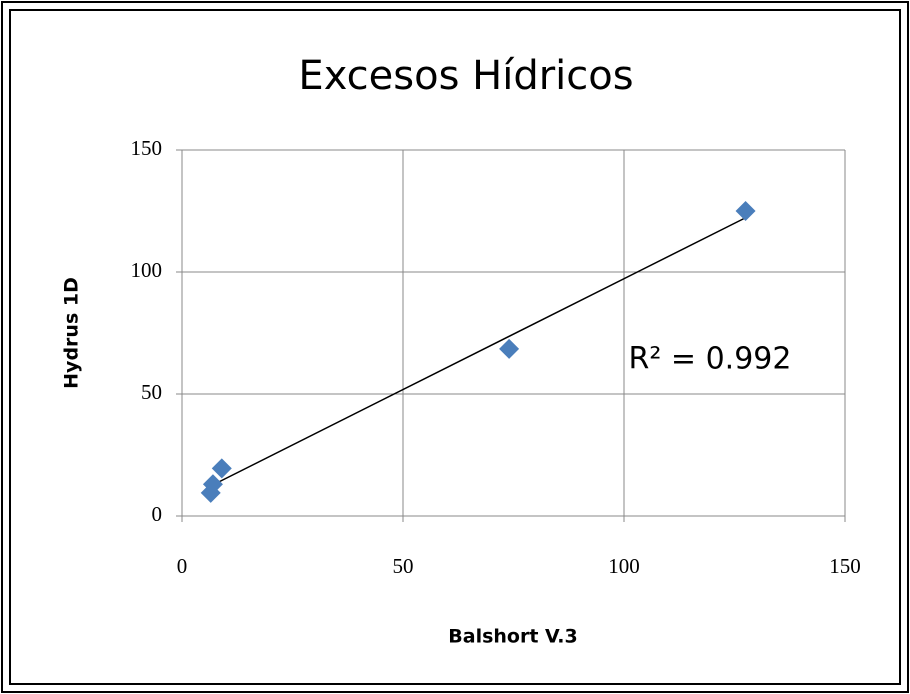 This screenshot has height=694, width=910. I want to click on y-tick-label: 50, so click(151, 392).